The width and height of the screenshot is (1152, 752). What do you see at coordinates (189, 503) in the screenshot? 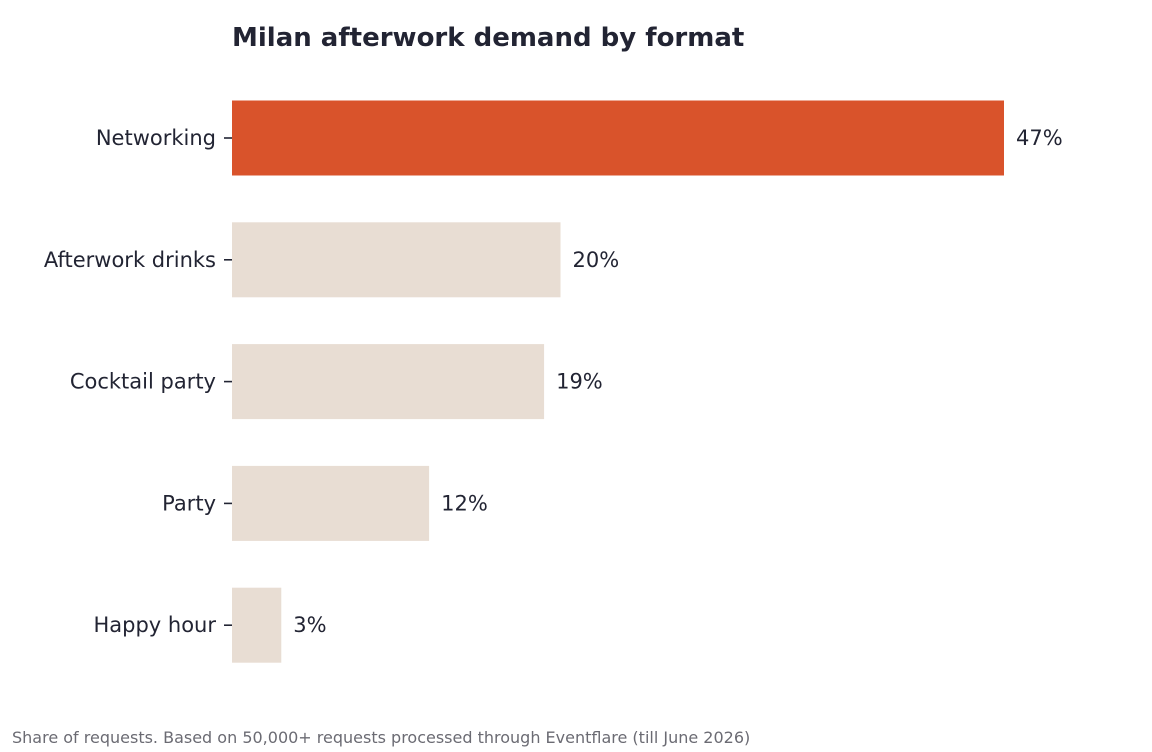
I see `y-tick-label: Party` at bounding box center [189, 503].